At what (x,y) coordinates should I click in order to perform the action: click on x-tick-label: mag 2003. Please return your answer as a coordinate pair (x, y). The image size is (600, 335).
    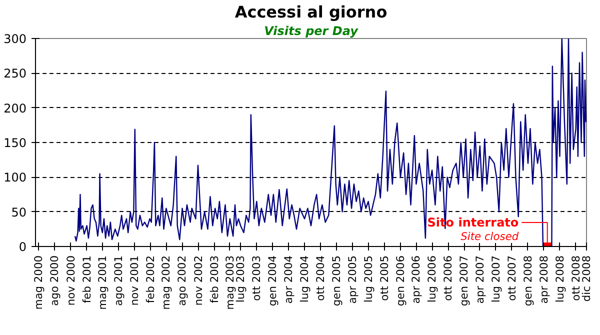
    Looking at the image, I should click on (229, 282).